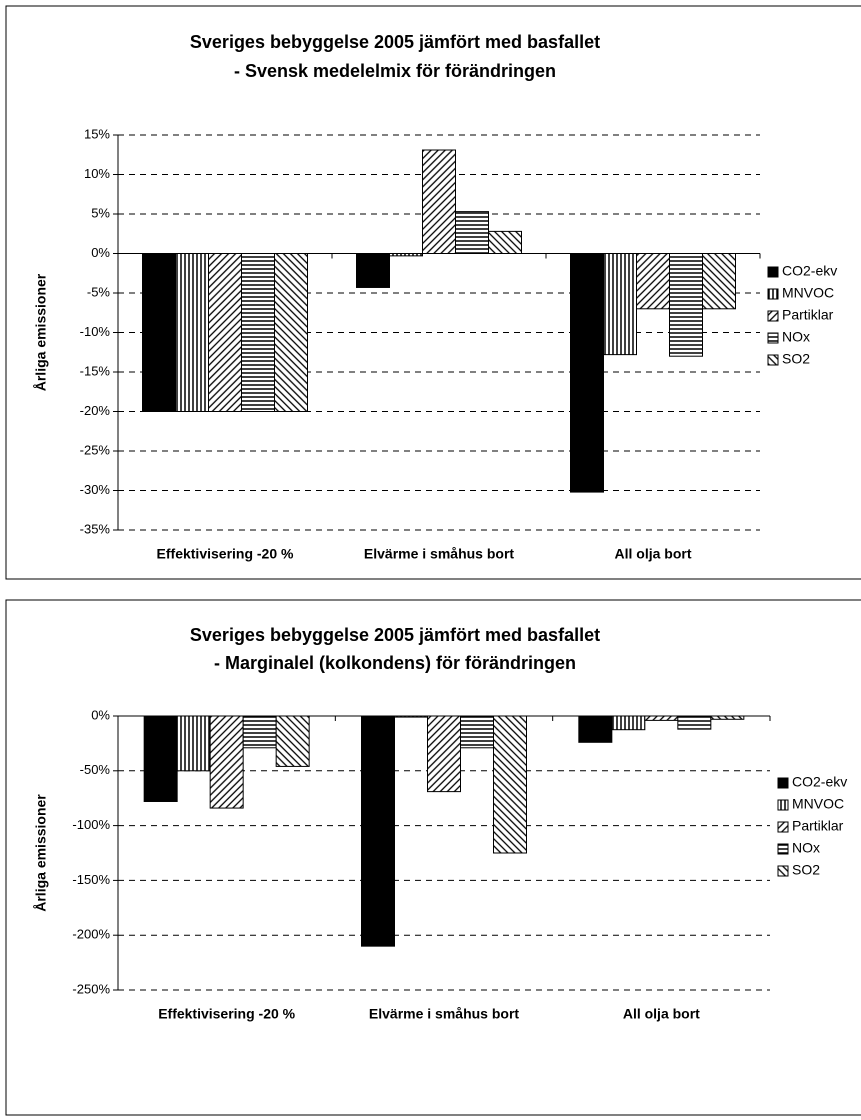 The height and width of the screenshot is (1120, 861). I want to click on y-tick-label: -15%, so click(95, 370).